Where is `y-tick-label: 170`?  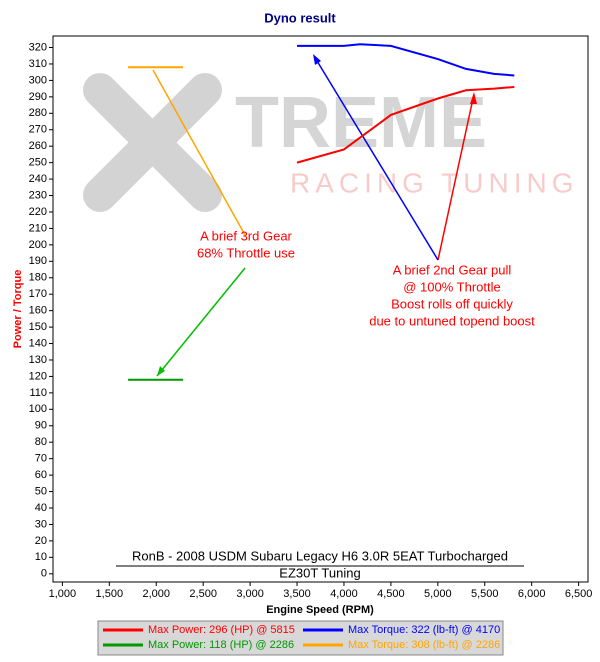
y-tick-label: 170 is located at coordinates (38, 294).